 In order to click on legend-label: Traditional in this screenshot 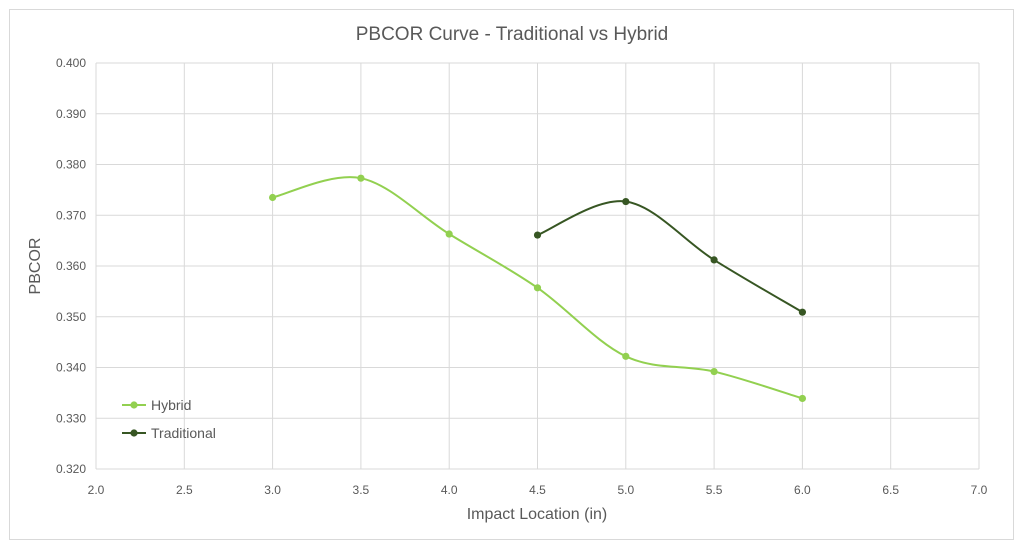, I will do `click(183, 433)`.